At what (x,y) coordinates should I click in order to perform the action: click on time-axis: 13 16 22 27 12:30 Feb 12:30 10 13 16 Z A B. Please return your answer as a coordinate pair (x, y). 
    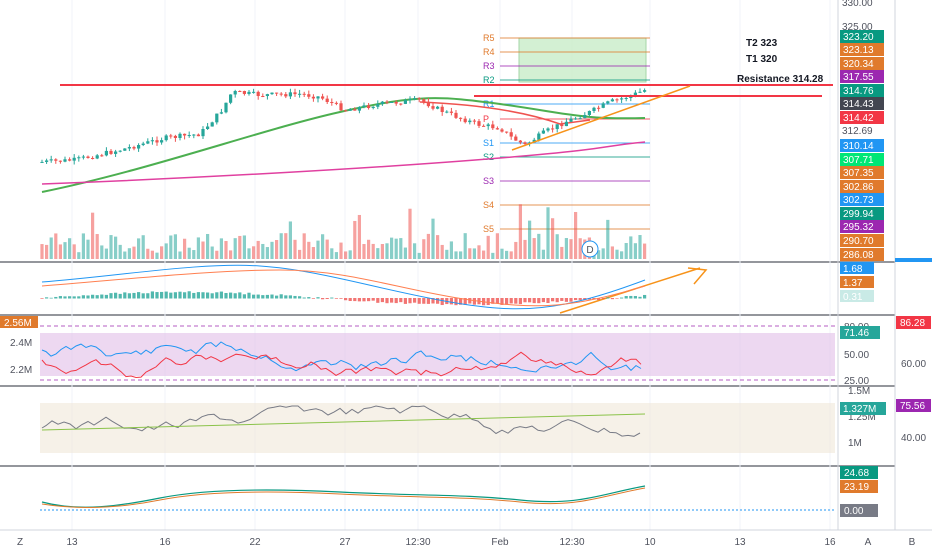
    Looking at the image, I should click on (466, 542).